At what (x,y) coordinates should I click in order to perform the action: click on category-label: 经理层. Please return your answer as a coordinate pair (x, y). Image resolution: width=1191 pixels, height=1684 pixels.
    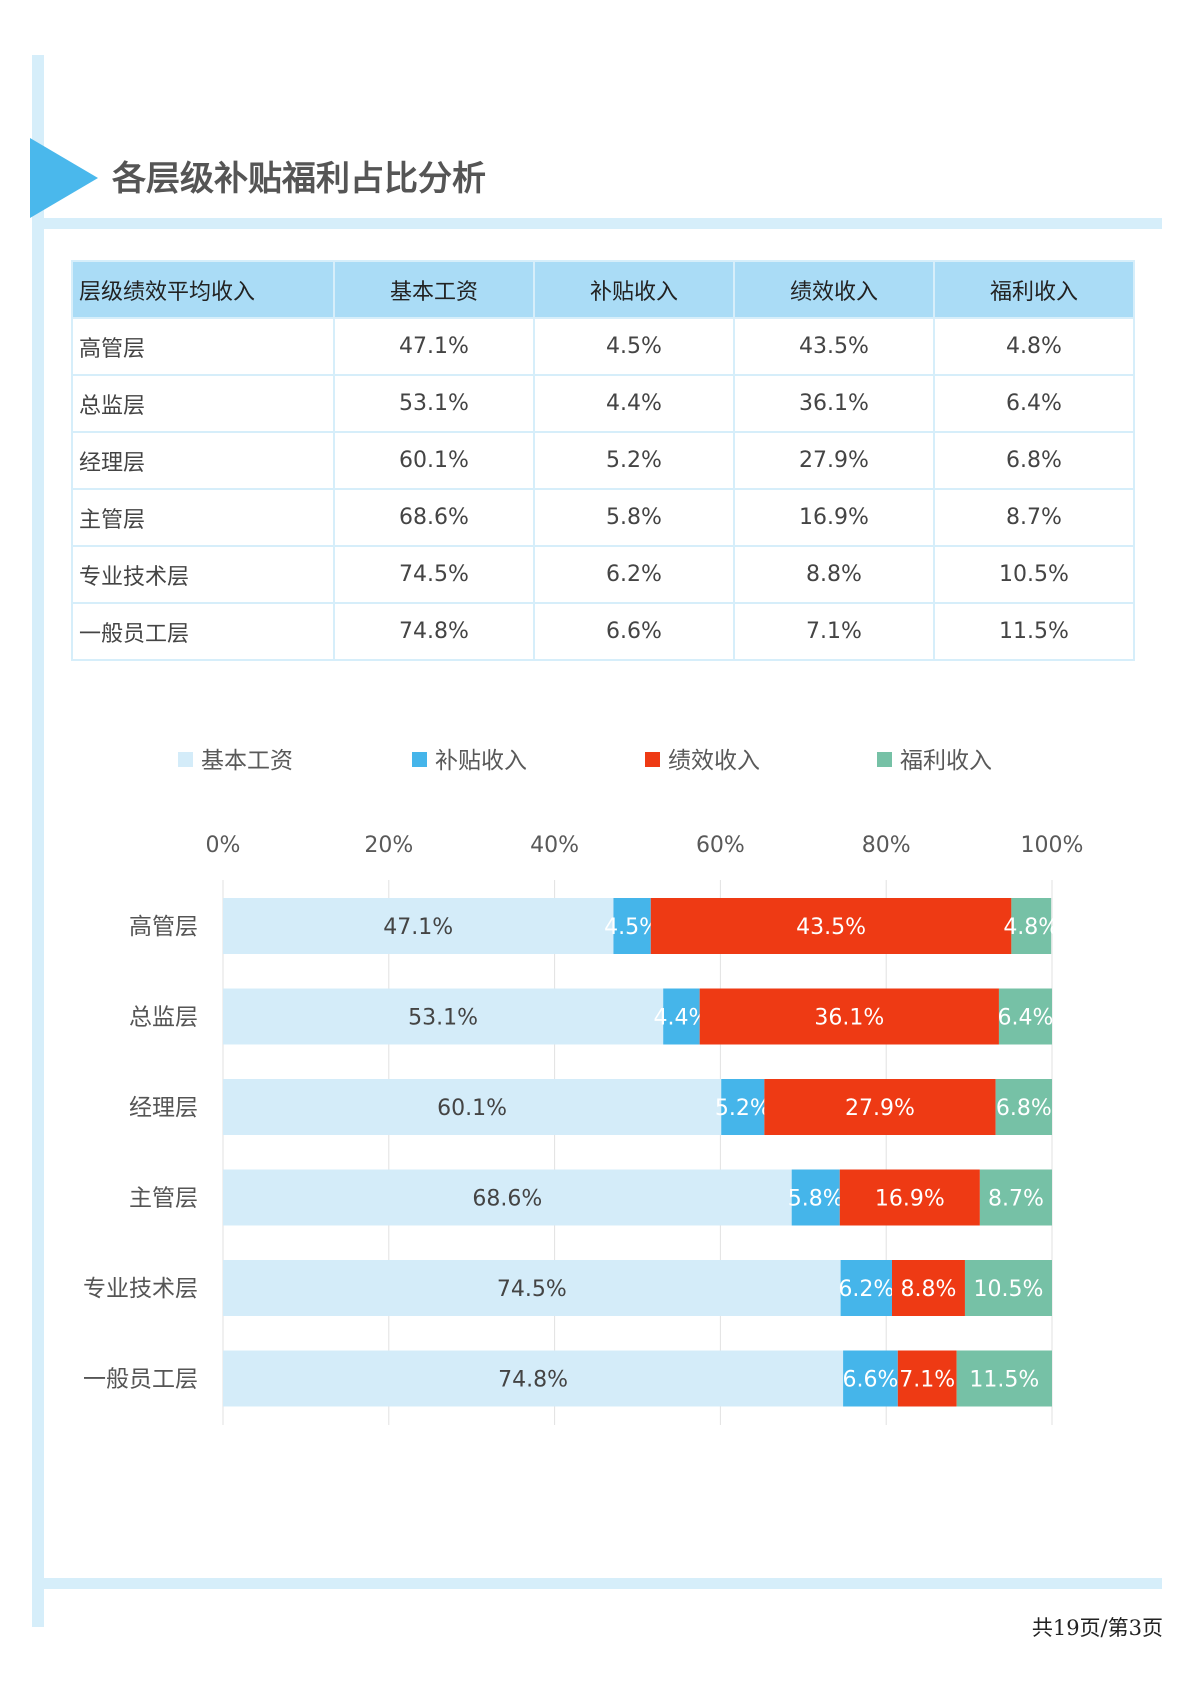
    Looking at the image, I should click on (163, 1108).